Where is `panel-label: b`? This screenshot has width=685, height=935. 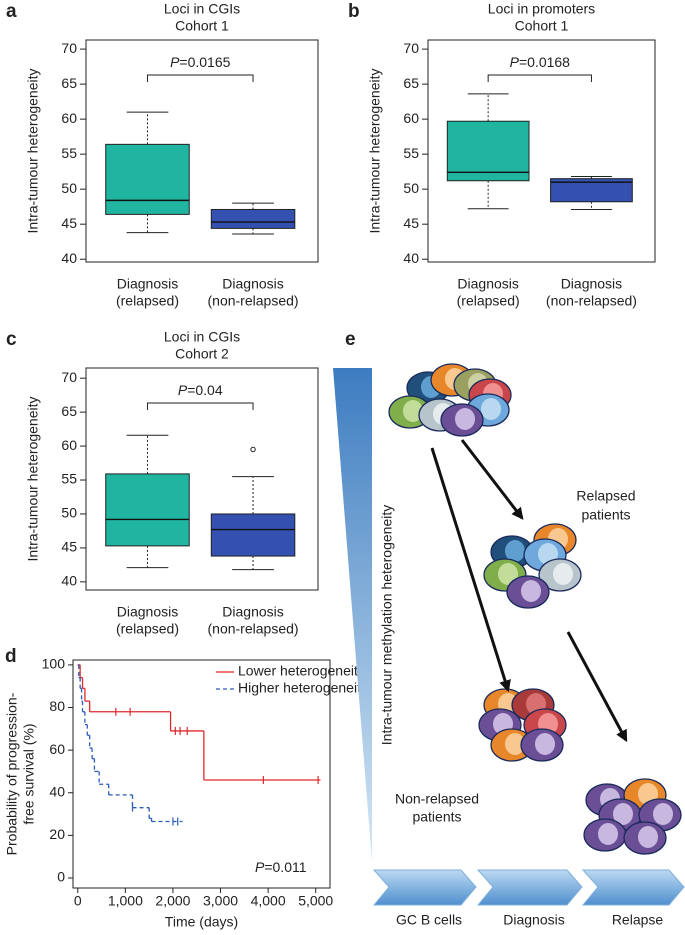 panel-label: b is located at coordinates (354, 11).